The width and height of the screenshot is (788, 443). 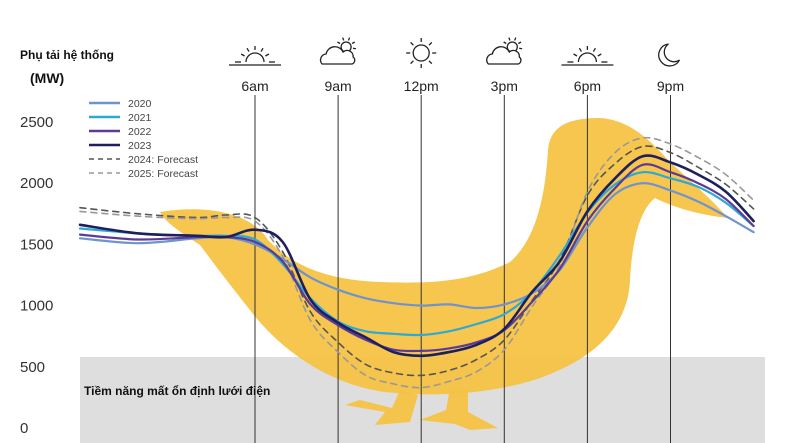 What do you see at coordinates (163, 174) in the screenshot?
I see `legend-label: 2025: Forecast` at bounding box center [163, 174].